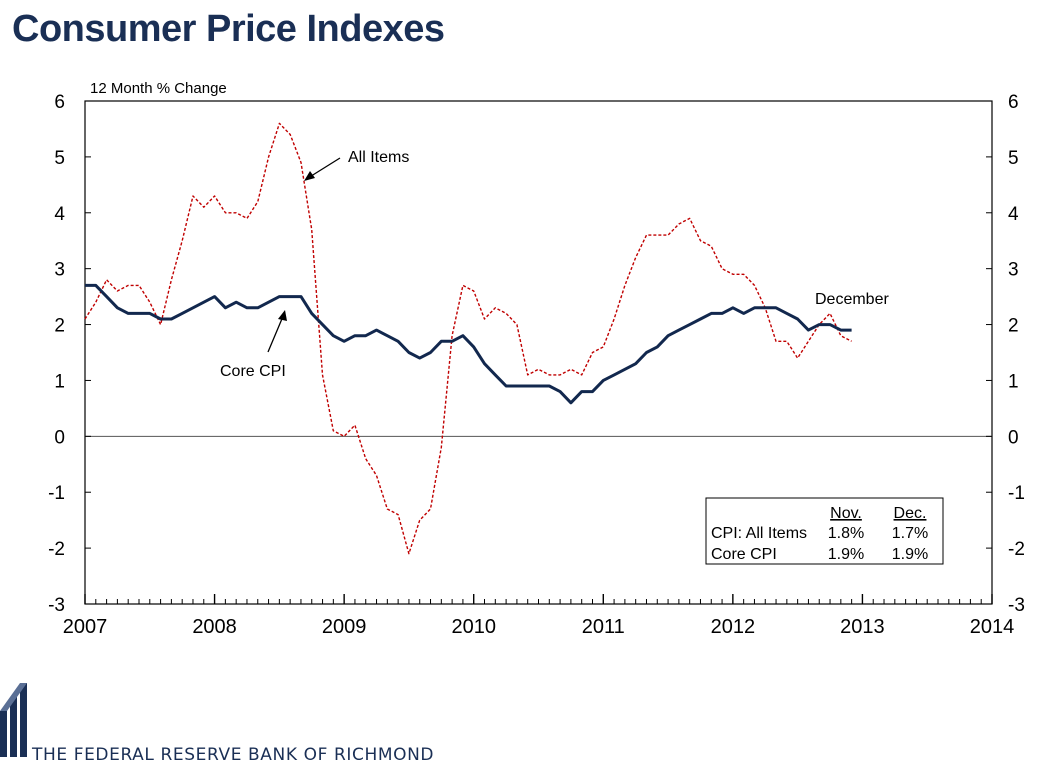  What do you see at coordinates (846, 513) in the screenshot?
I see `legend-table-header: Nov.` at bounding box center [846, 513].